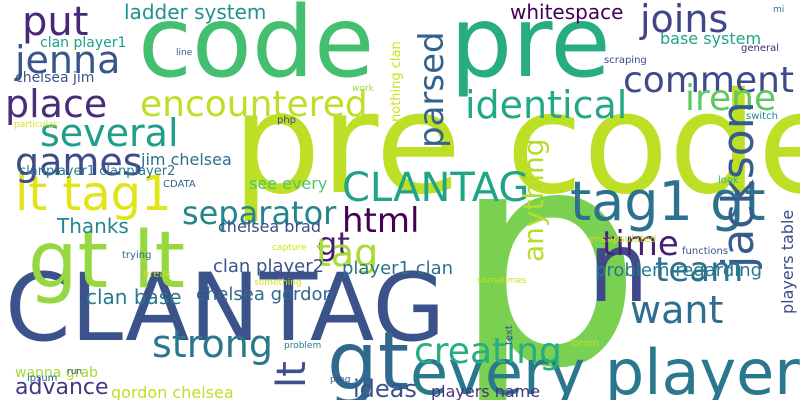 This screenshot has height=400, width=800. Describe the element at coordinates (368, 357) in the screenshot. I see `word-gt-large: gt` at that location.